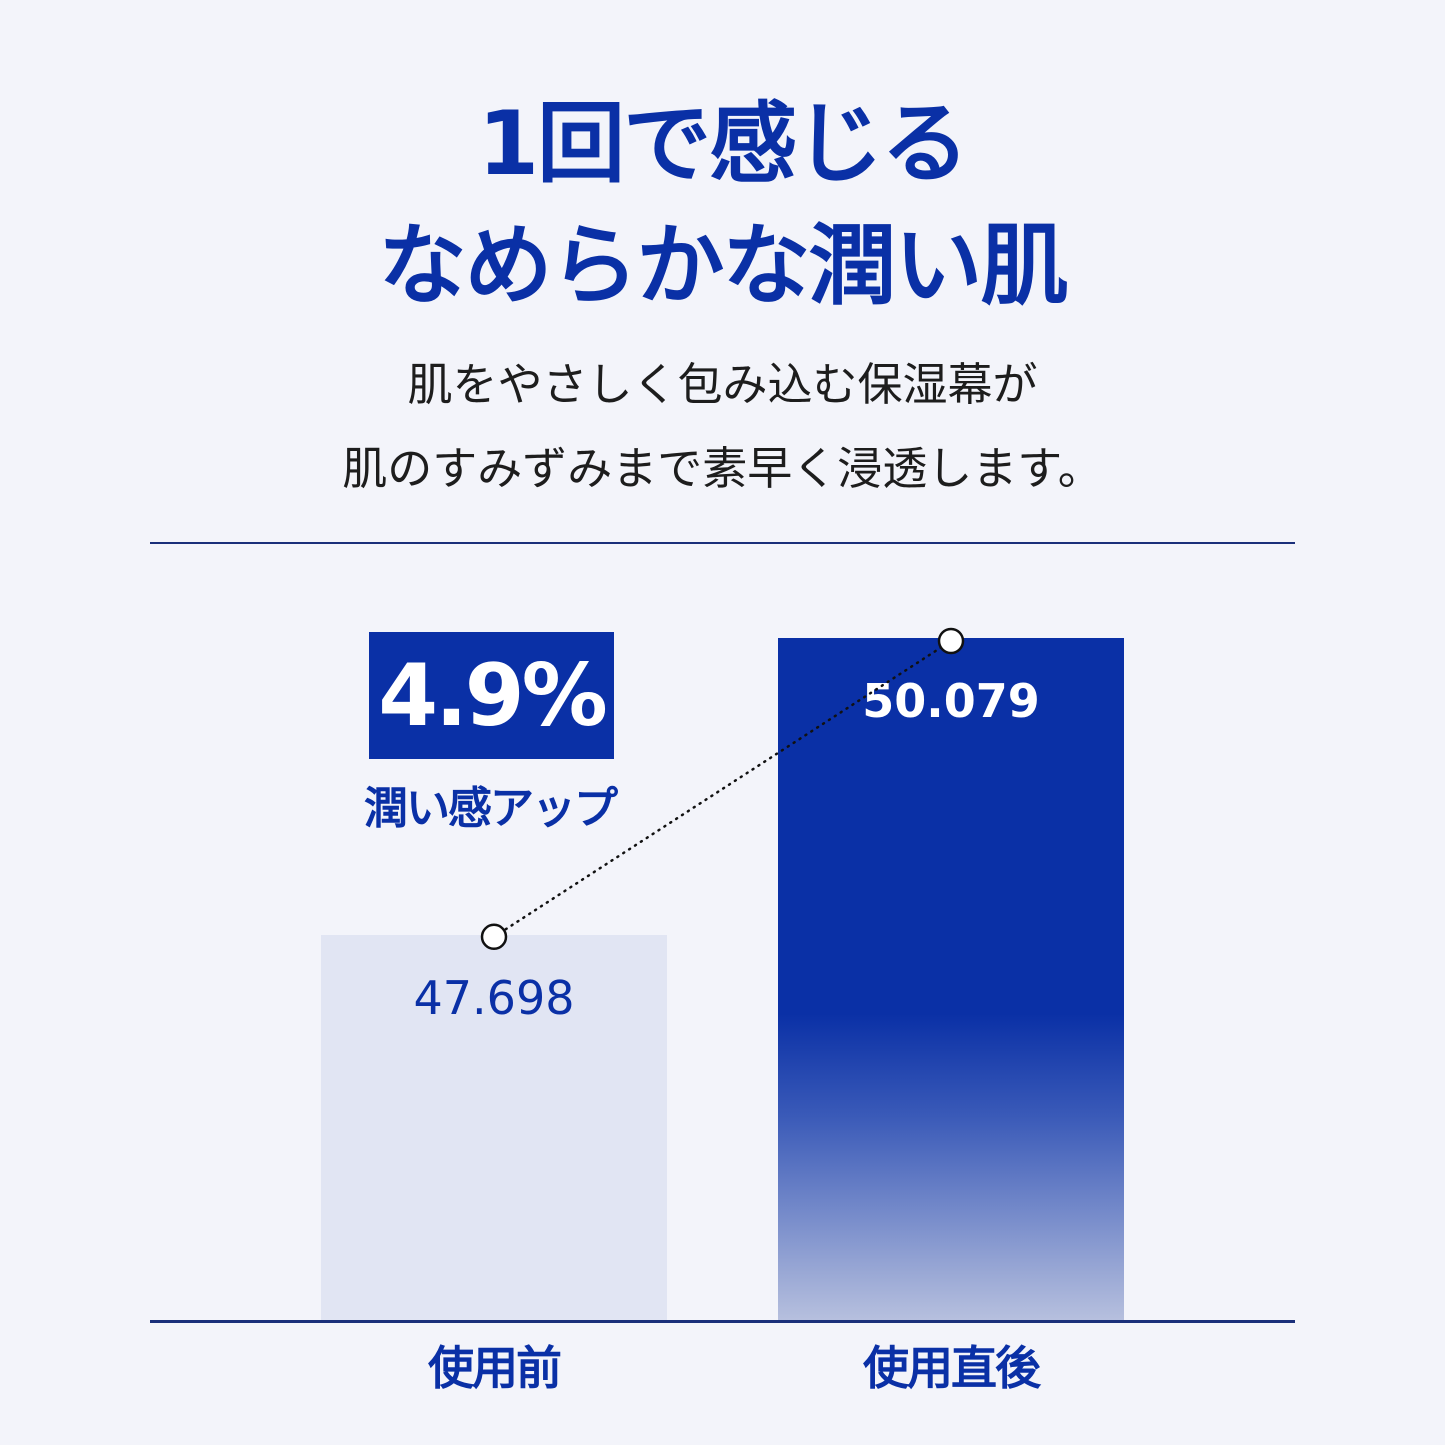  I want to click on title-line-1: 1回で感じる, so click(723, 143).